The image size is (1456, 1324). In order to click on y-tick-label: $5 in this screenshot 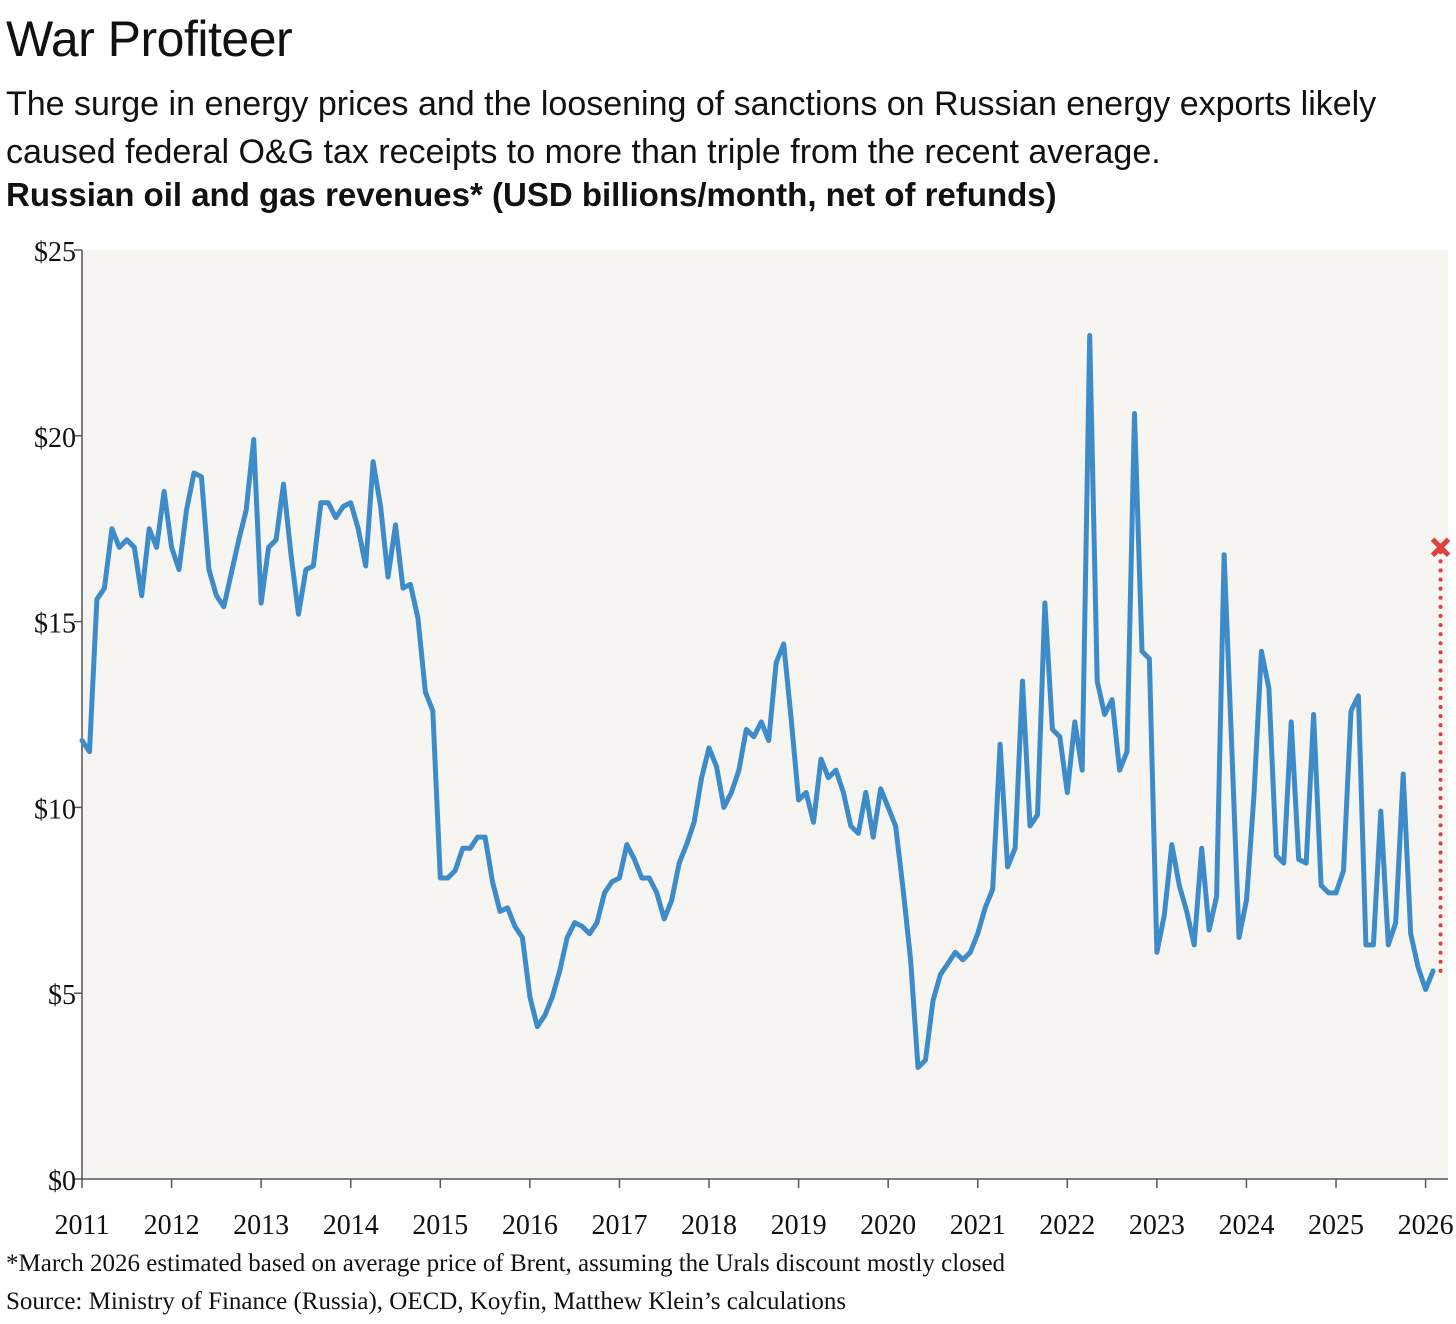, I will do `click(62, 995)`.